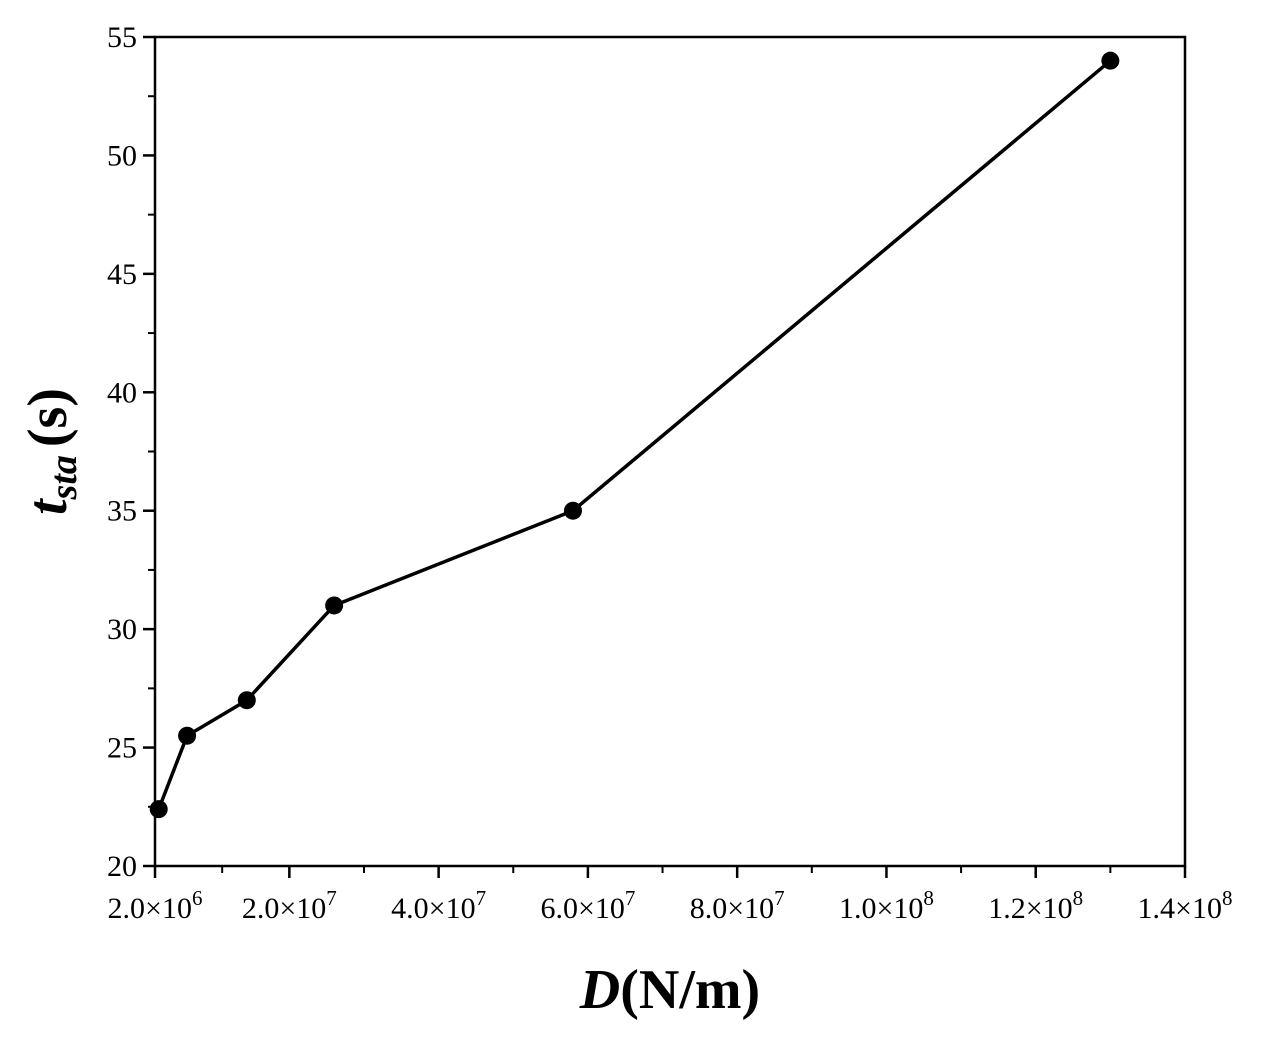 The image size is (1266, 1040). Describe the element at coordinates (122, 274) in the screenshot. I see `y-tick-label: 45` at that location.